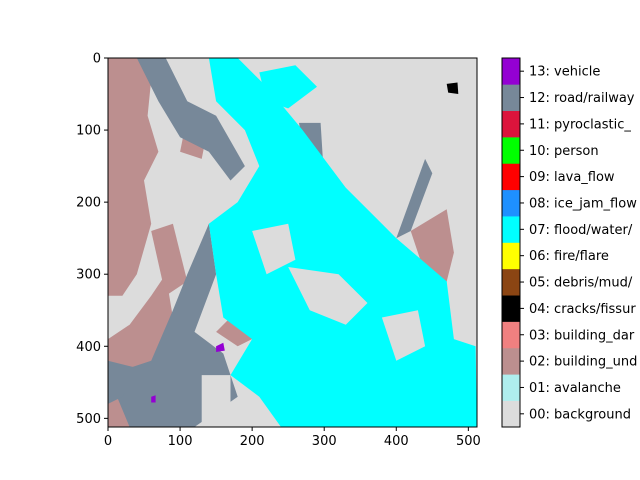 The image size is (640, 480). Describe the element at coordinates (97, 59) in the screenshot. I see `y-tick-label: 0` at that location.